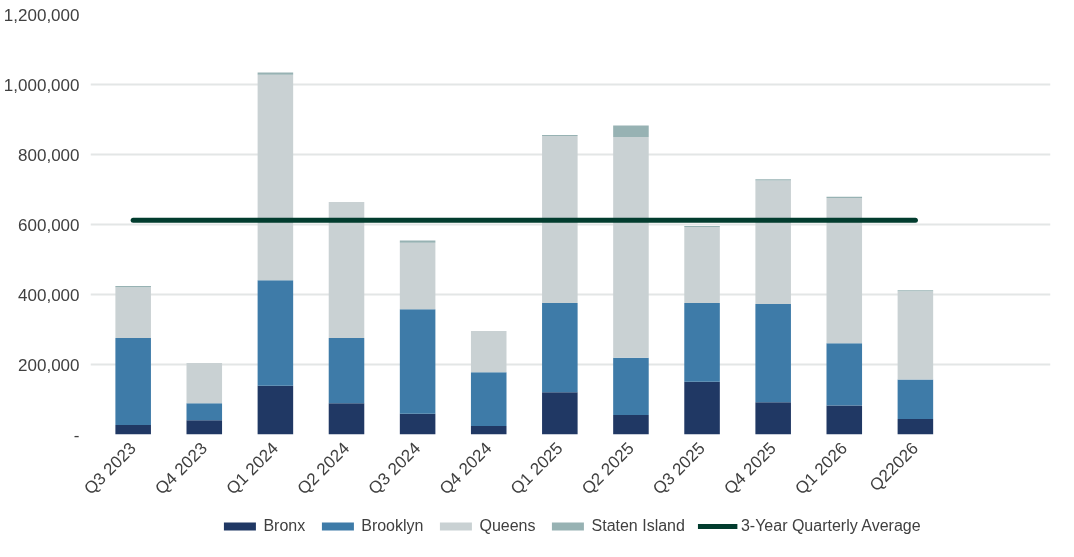 This screenshot has width=1074, height=557. What do you see at coordinates (392, 526) in the screenshot?
I see `legend-label: Brooklyn` at bounding box center [392, 526].